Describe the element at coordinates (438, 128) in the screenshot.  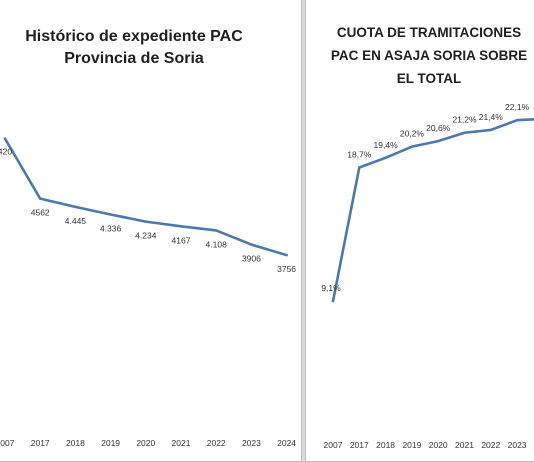
I see `data-label: 20,6%` at that location.